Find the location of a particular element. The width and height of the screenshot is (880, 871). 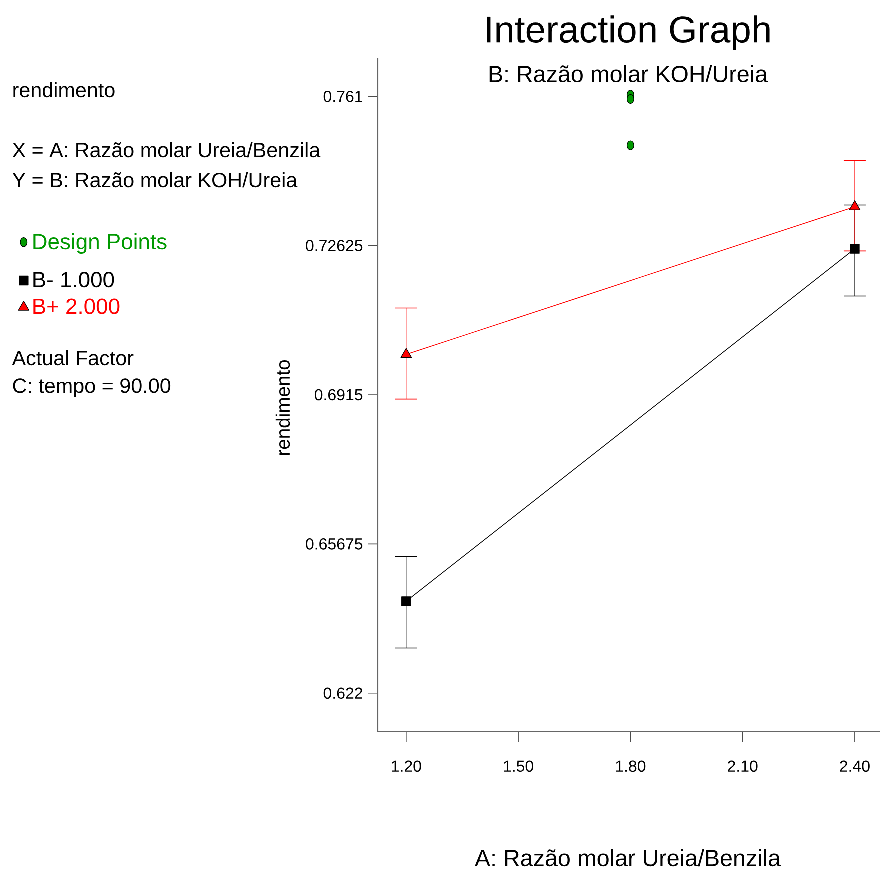

text: Y = B: Razão molar KOH/Ureia is located at coordinates (155, 180).